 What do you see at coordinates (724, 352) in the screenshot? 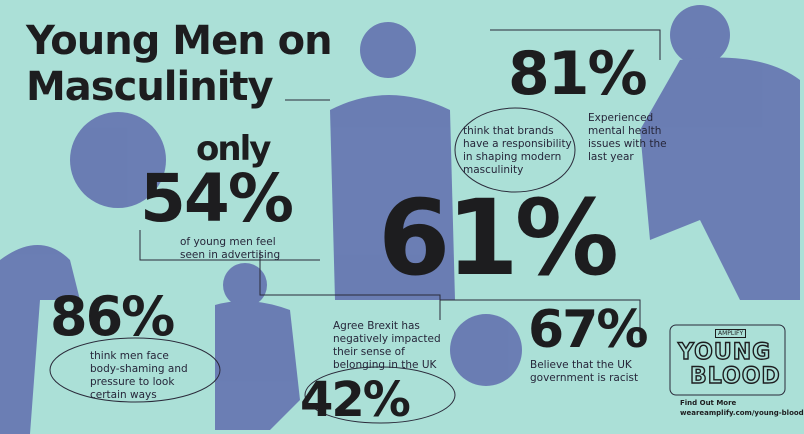
I see `logo-line: YOUNG` at bounding box center [724, 352].